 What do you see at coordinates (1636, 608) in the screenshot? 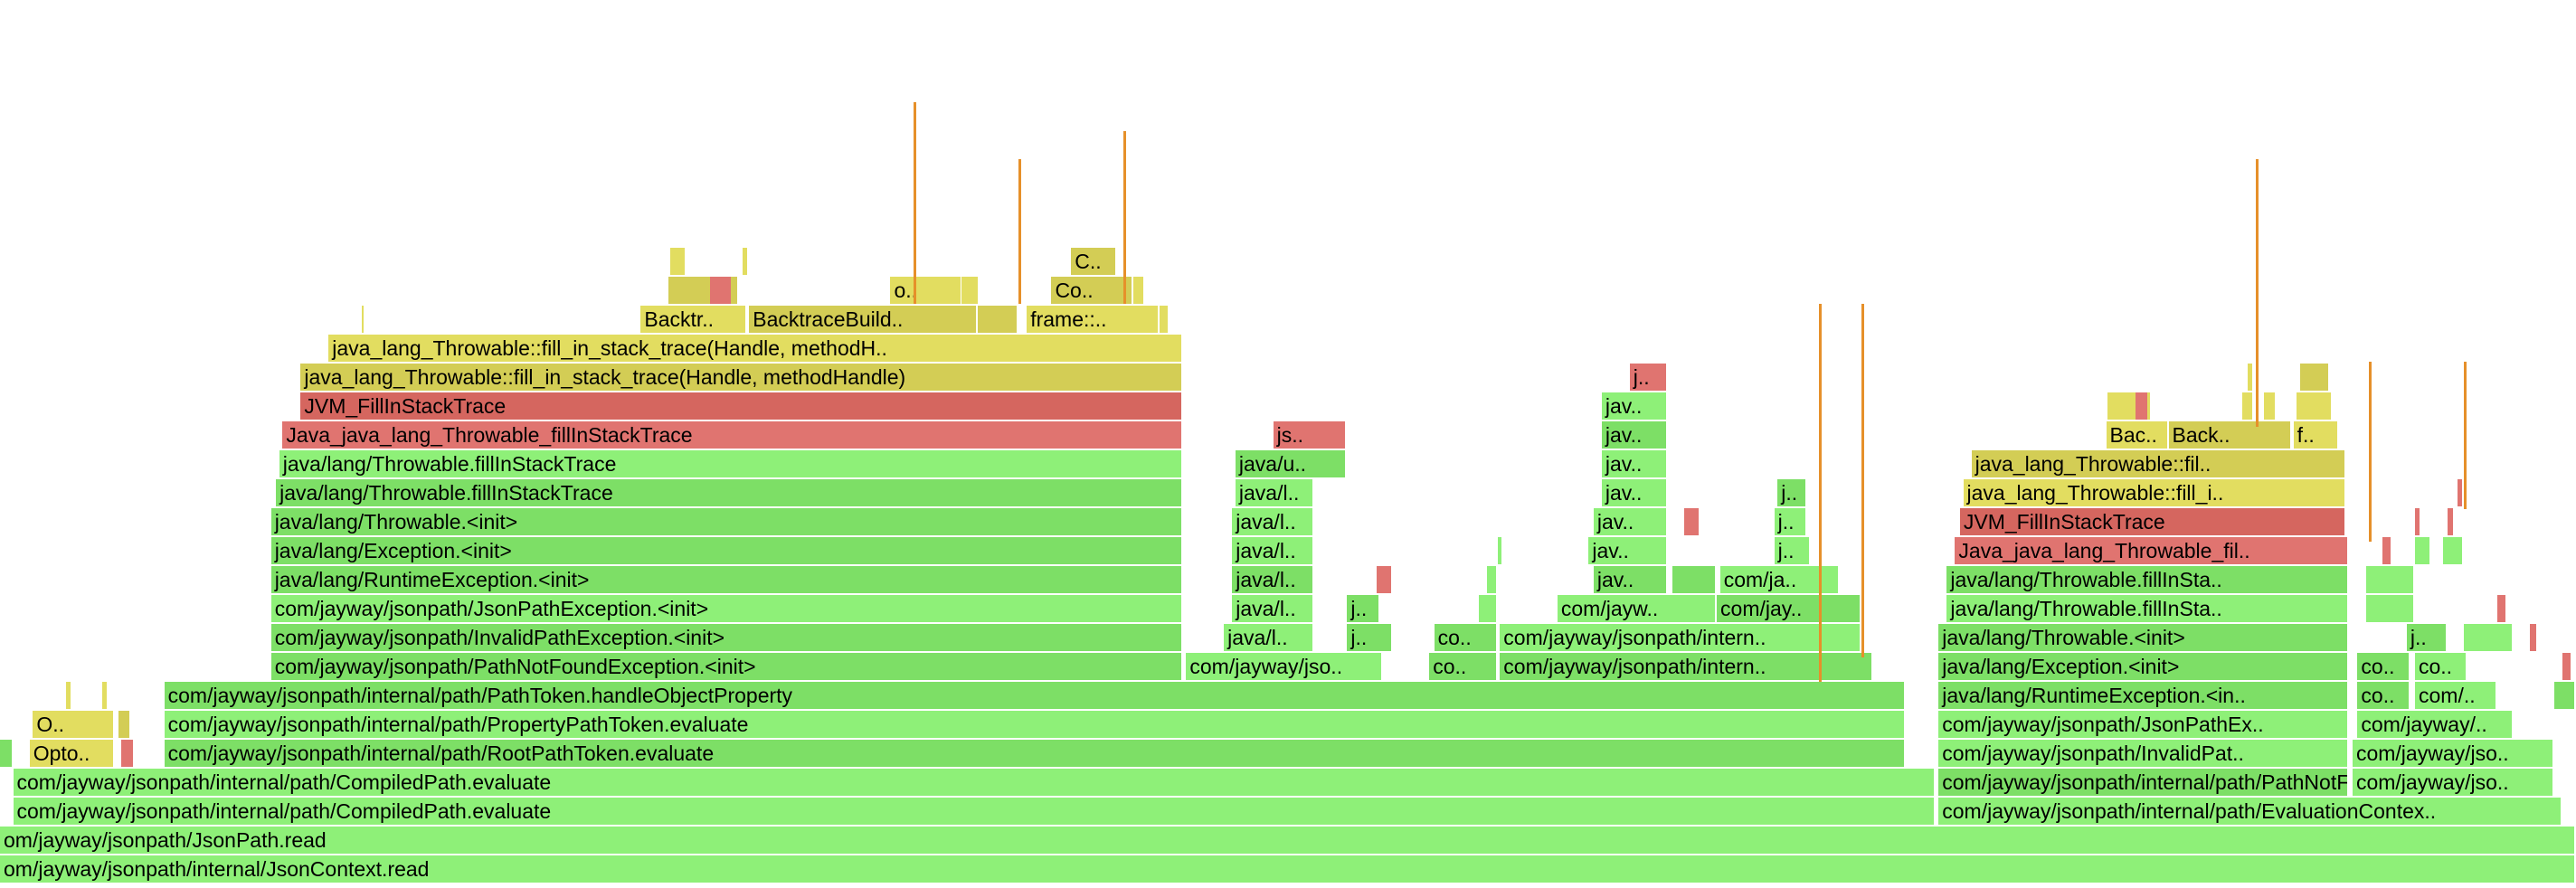
I see `flame-frame: com/jayw..` at bounding box center [1636, 608].